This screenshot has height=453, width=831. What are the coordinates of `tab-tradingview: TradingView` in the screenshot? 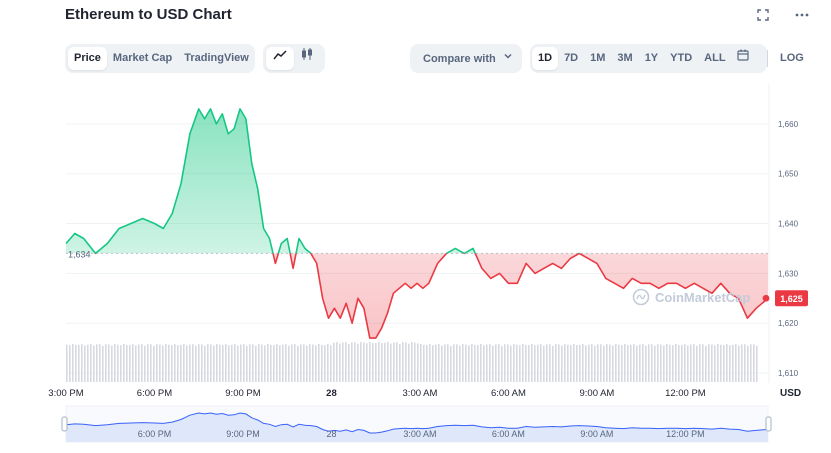 It's located at (216, 58).